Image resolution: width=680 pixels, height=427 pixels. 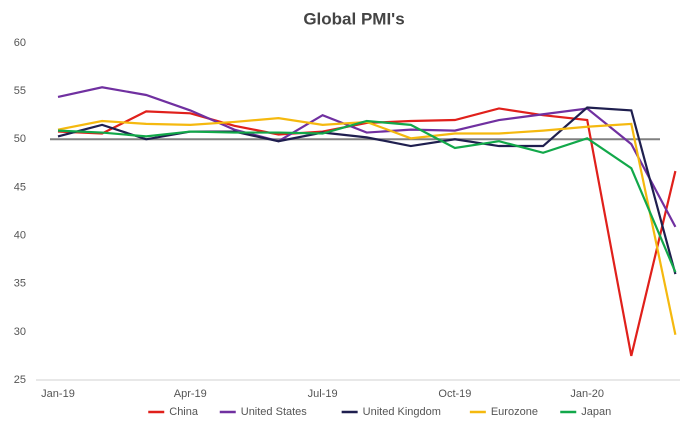 What do you see at coordinates (323, 394) in the screenshot?
I see `x-tick-label: Jul-19` at bounding box center [323, 394].